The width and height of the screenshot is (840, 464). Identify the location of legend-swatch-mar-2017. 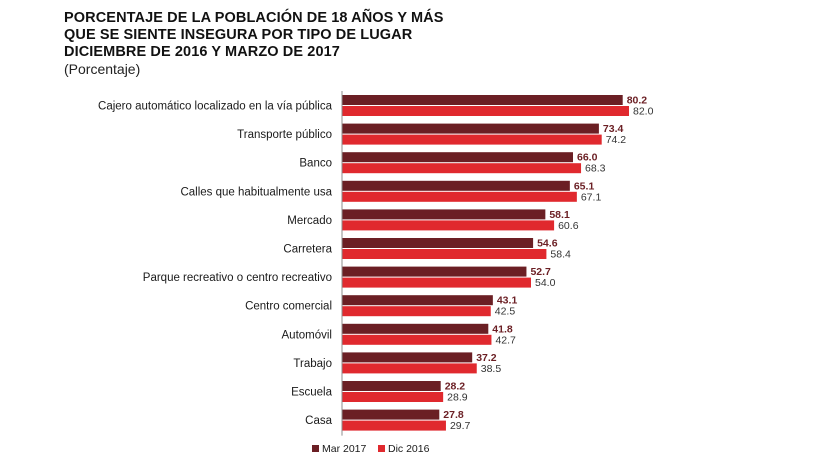
(315, 448).